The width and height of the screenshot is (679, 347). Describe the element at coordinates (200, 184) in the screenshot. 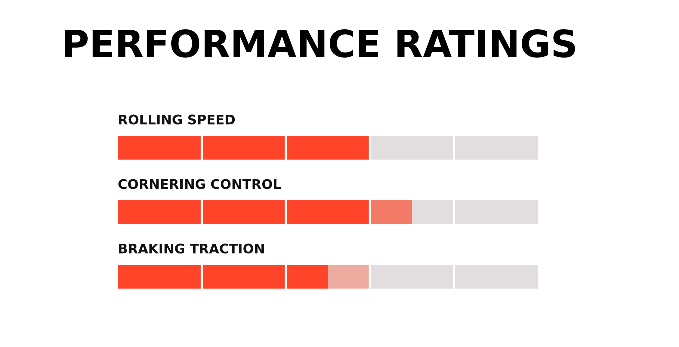

I see `y-tick-label: CORNERING CONTROL` at that location.